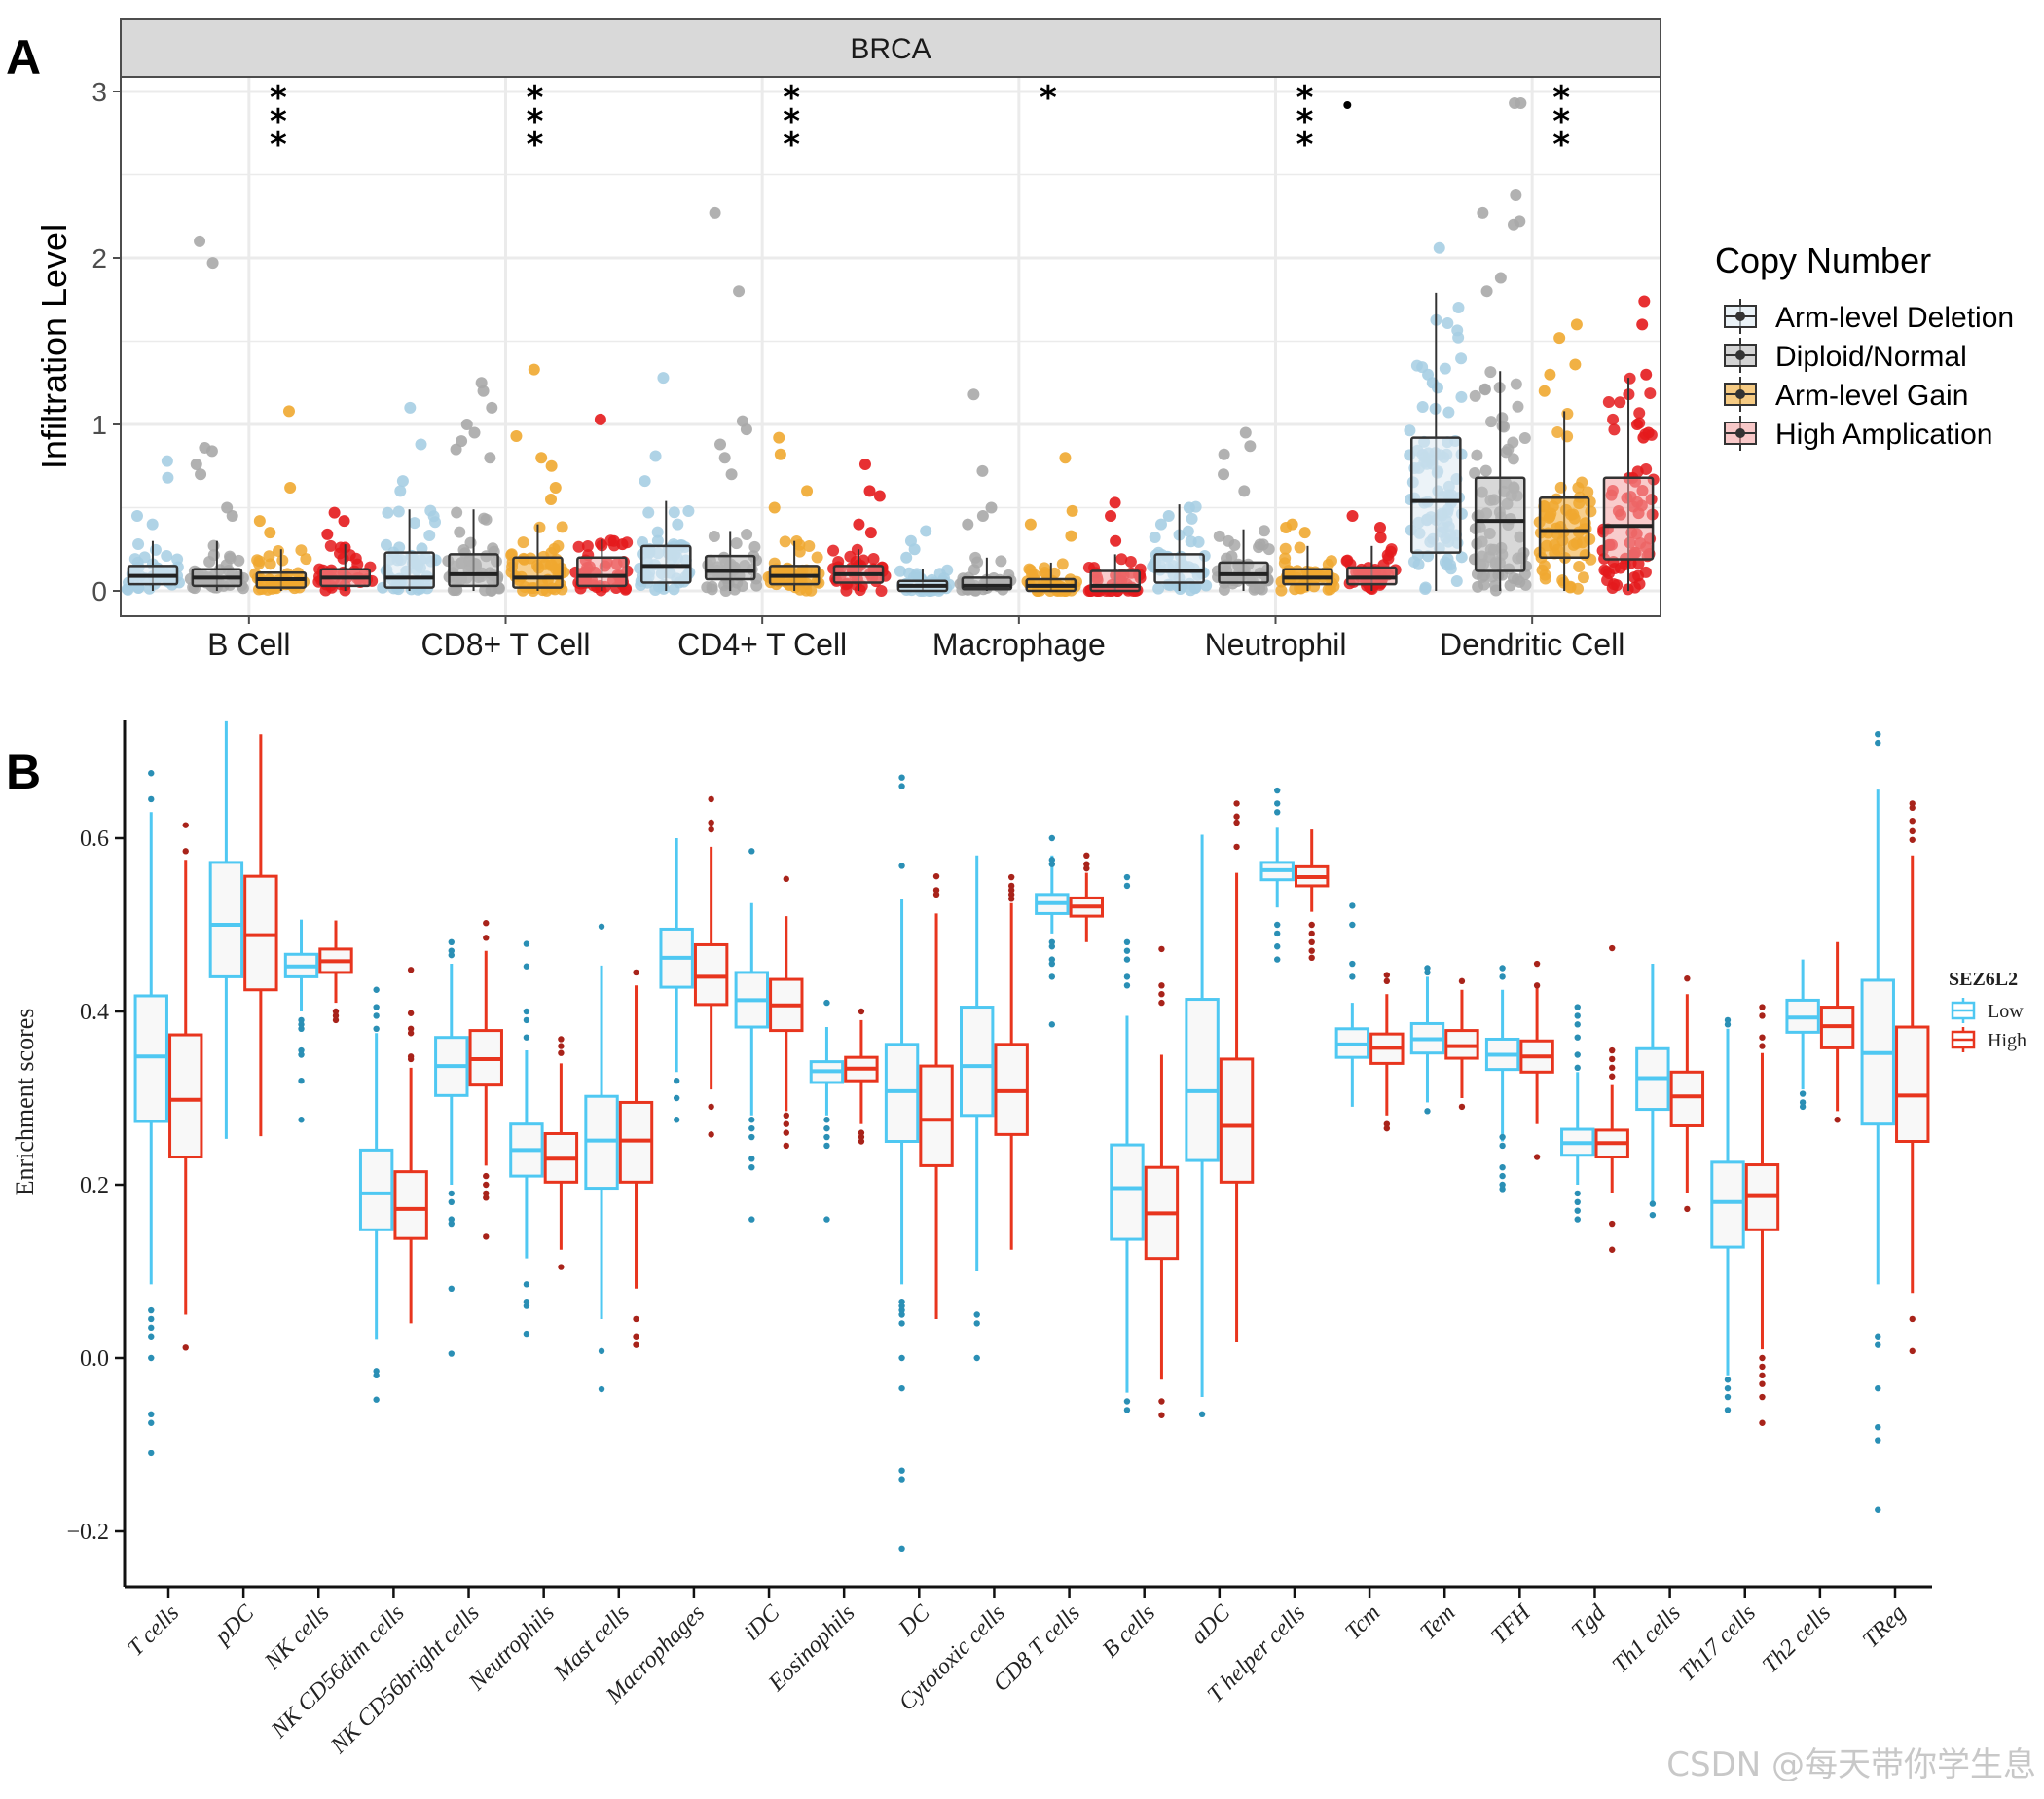 This screenshot has height=1799, width=2044. I want to click on x-tick-label: B Cell, so click(249, 644).